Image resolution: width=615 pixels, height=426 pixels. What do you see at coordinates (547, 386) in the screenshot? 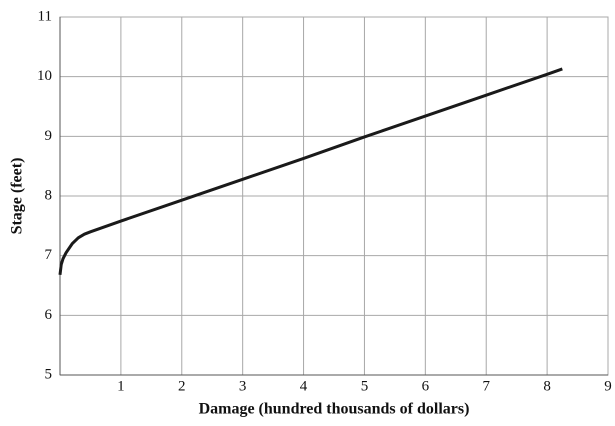
I see `x-tick-label: 8` at bounding box center [547, 386].